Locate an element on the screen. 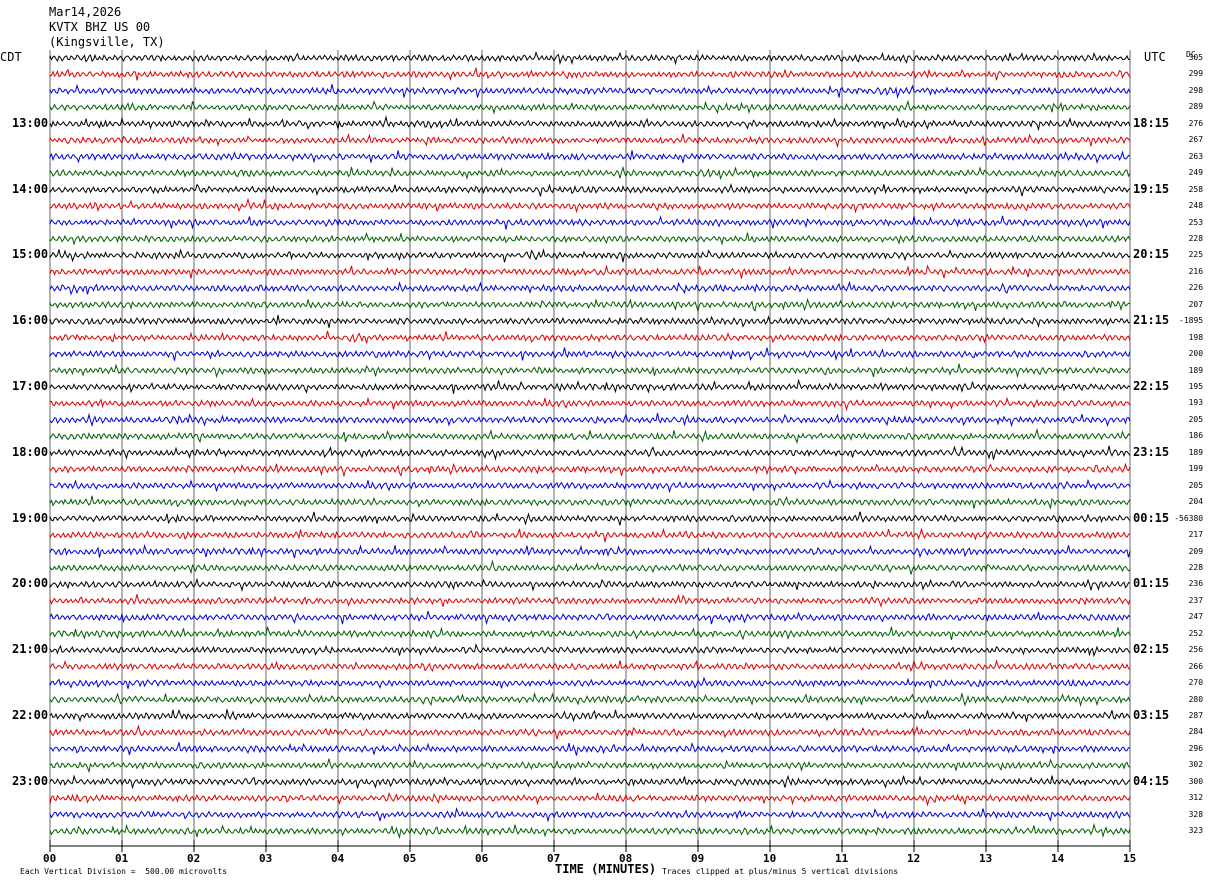  plot-date: Mar14,2026 is located at coordinates (85, 12).